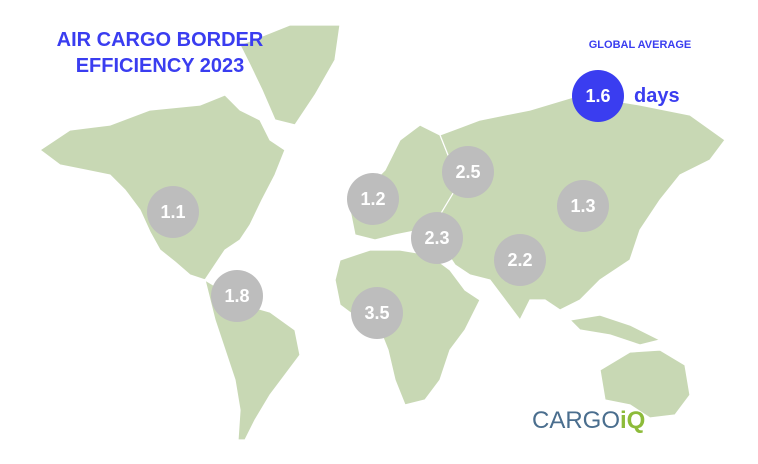 The height and width of the screenshot is (464, 758). I want to click on region-value: 1.8, so click(236, 296).